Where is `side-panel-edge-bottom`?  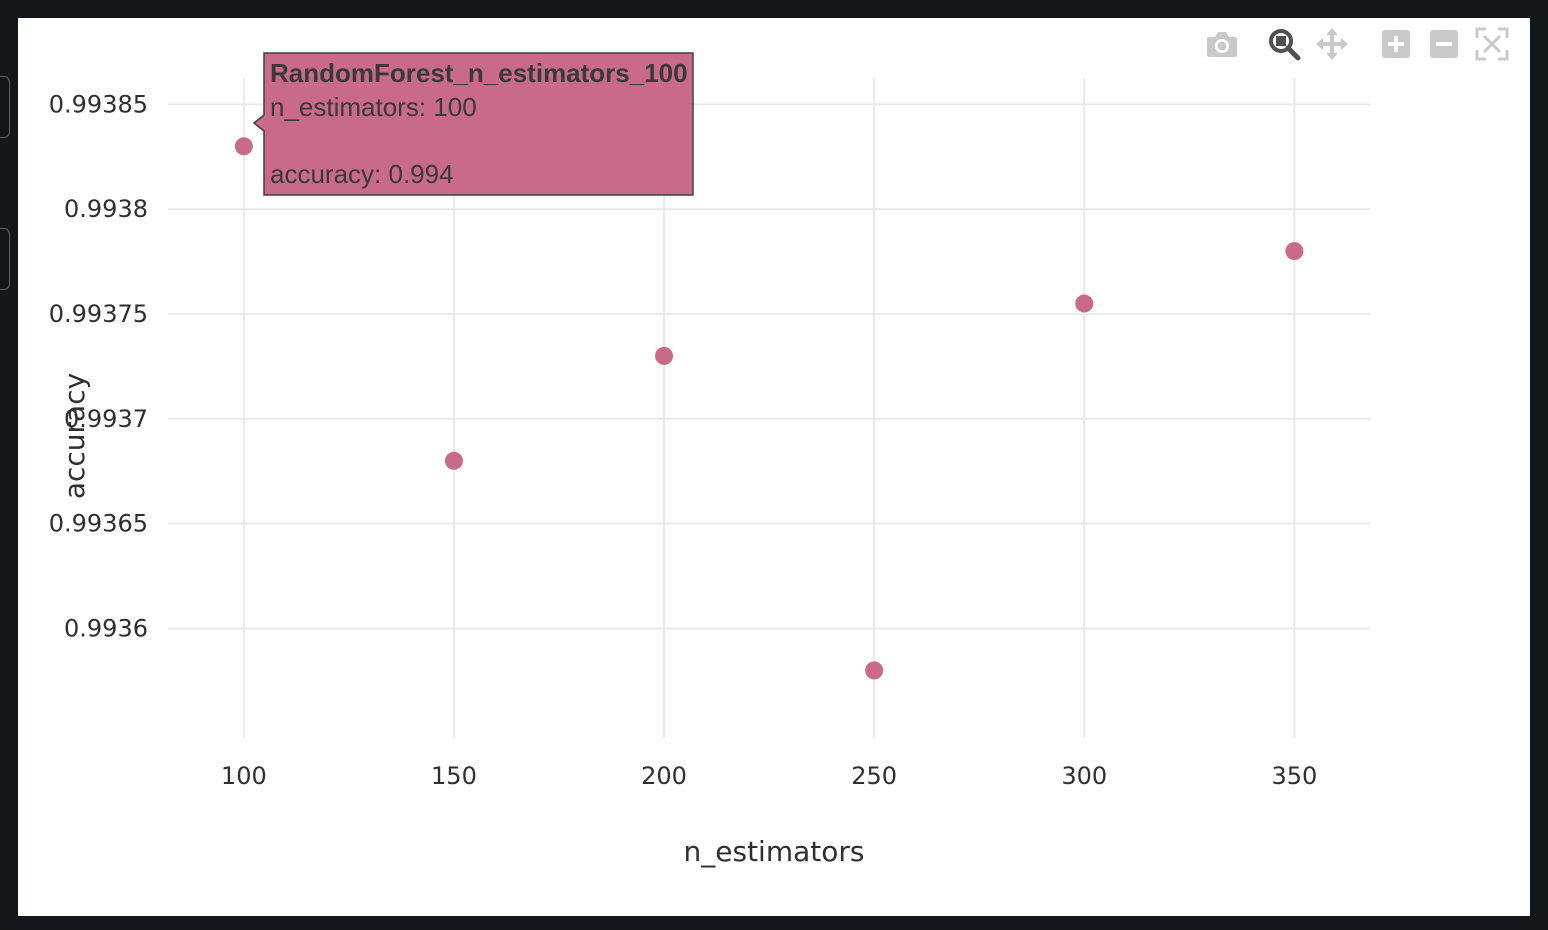
side-panel-edge-bottom is located at coordinates (5, 259).